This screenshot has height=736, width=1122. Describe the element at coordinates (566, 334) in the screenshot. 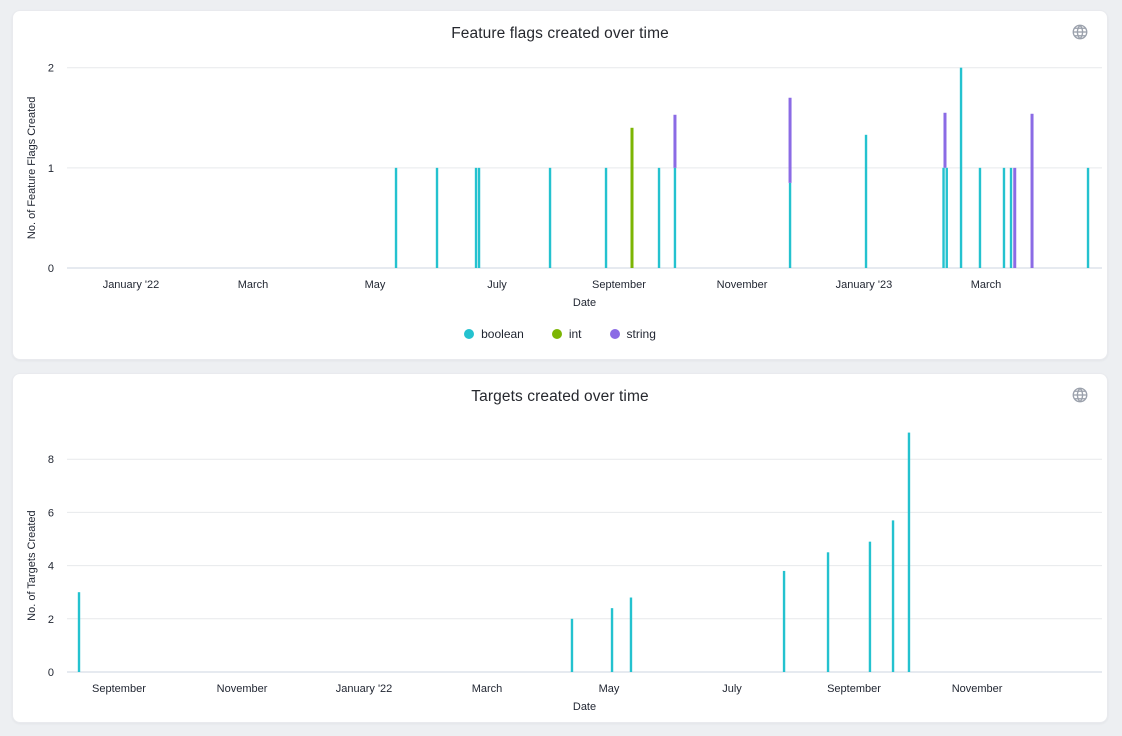

I see `legend-item-int: int` at that location.